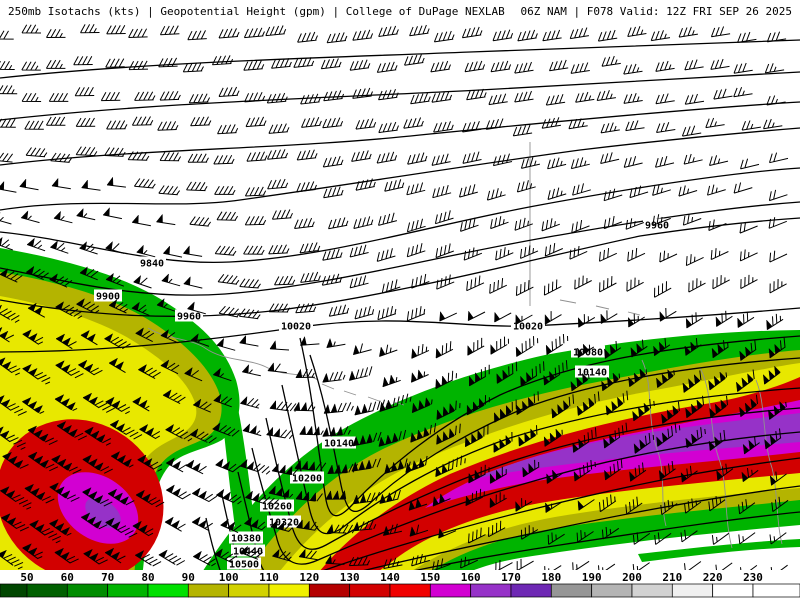 This screenshot has width=800, height=600. Describe the element at coordinates (309, 577) in the screenshot. I see `legend-tick-label: 120` at that location.